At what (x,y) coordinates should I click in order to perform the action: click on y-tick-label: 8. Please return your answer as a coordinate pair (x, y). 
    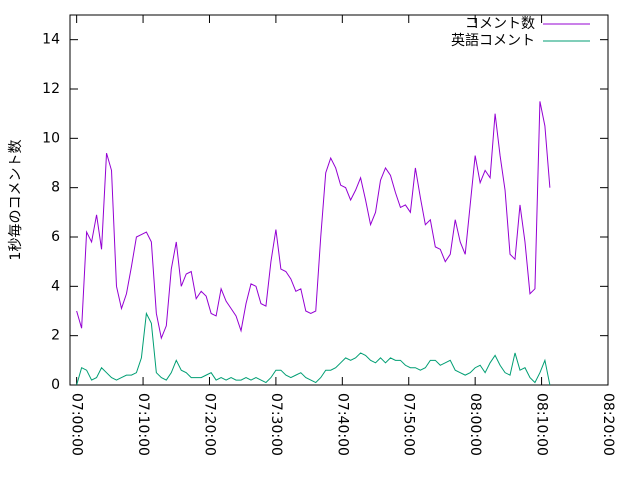
    Looking at the image, I should click on (55, 188).